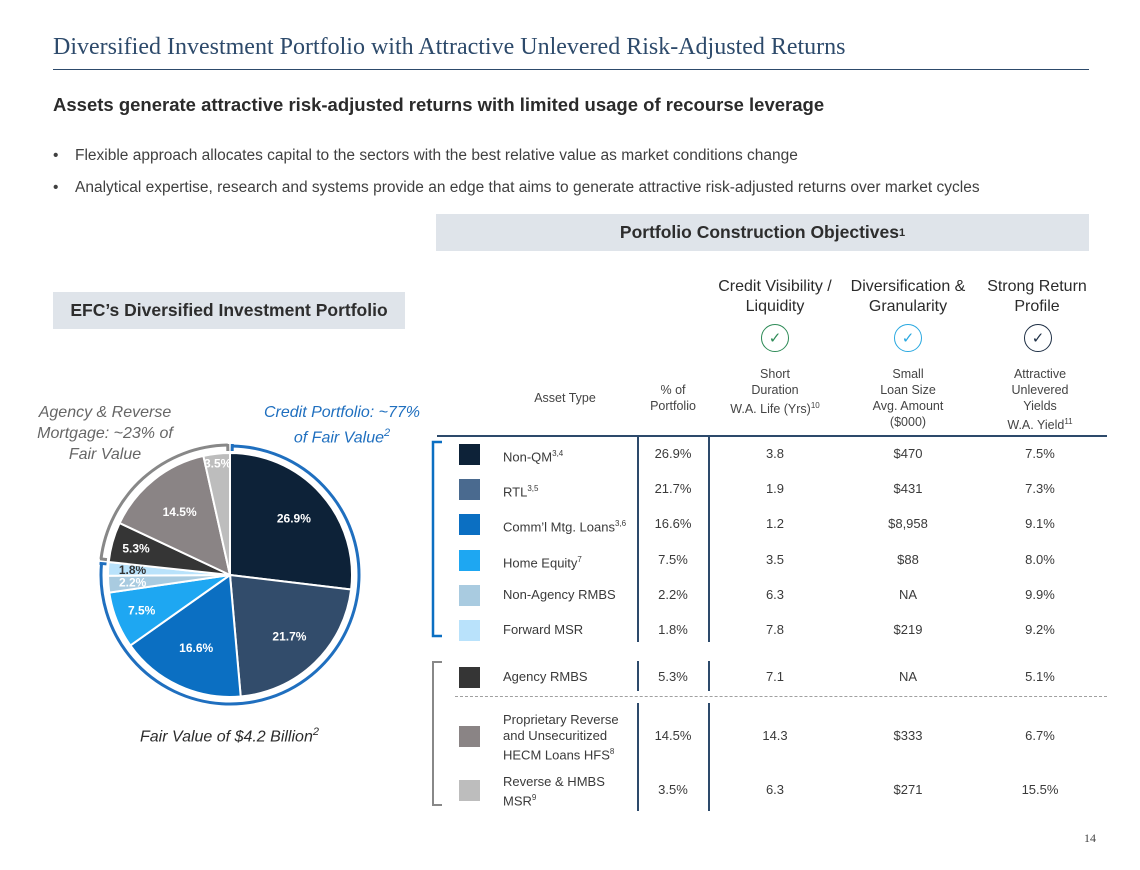 The height and width of the screenshot is (870, 1140). I want to click on pie-data-label: 2.2%, so click(133, 582).